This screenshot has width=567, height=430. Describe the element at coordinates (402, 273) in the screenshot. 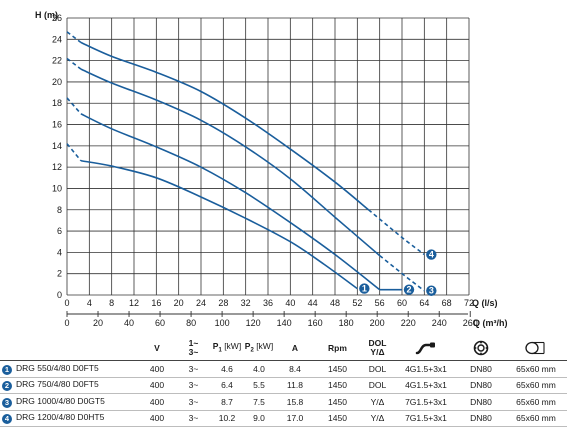

I see `curve-3-end-dashed` at that location.